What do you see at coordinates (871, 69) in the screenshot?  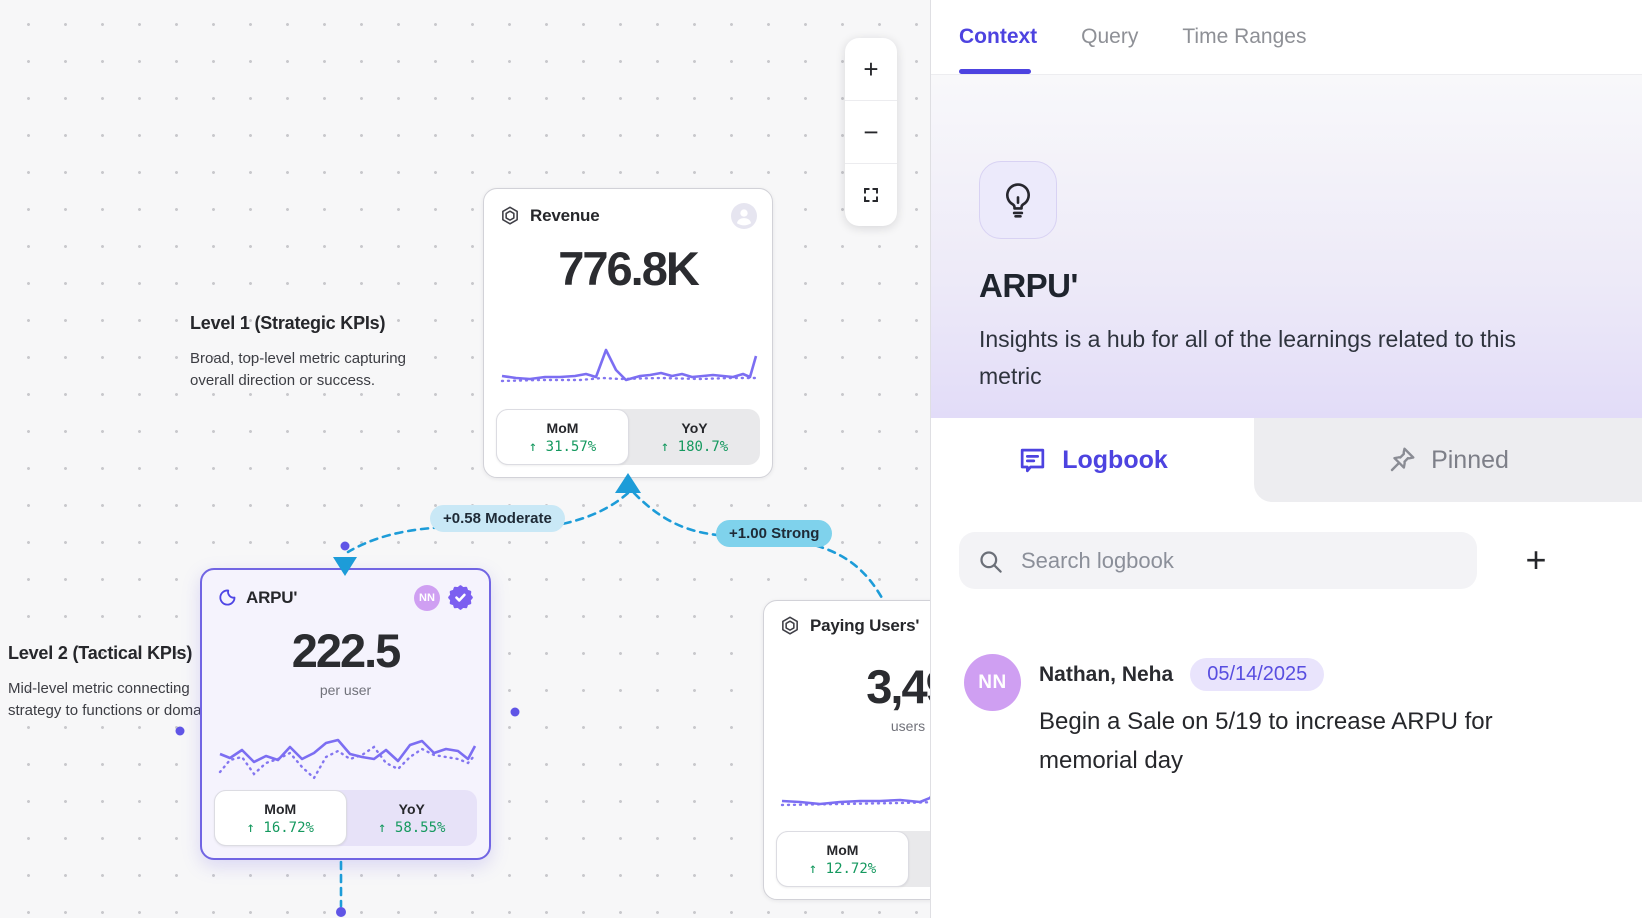 I see `zoom-in-button: +` at bounding box center [871, 69].